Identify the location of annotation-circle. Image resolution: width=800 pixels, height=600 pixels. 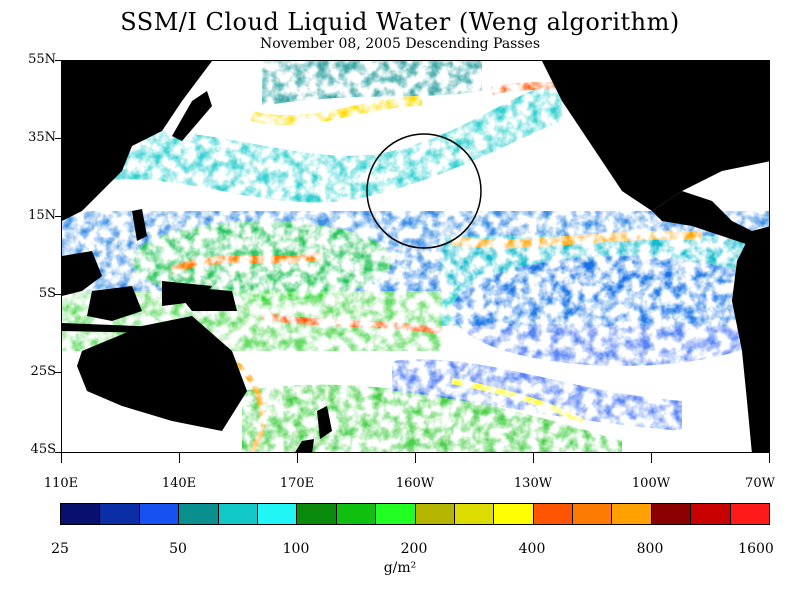
(424, 191).